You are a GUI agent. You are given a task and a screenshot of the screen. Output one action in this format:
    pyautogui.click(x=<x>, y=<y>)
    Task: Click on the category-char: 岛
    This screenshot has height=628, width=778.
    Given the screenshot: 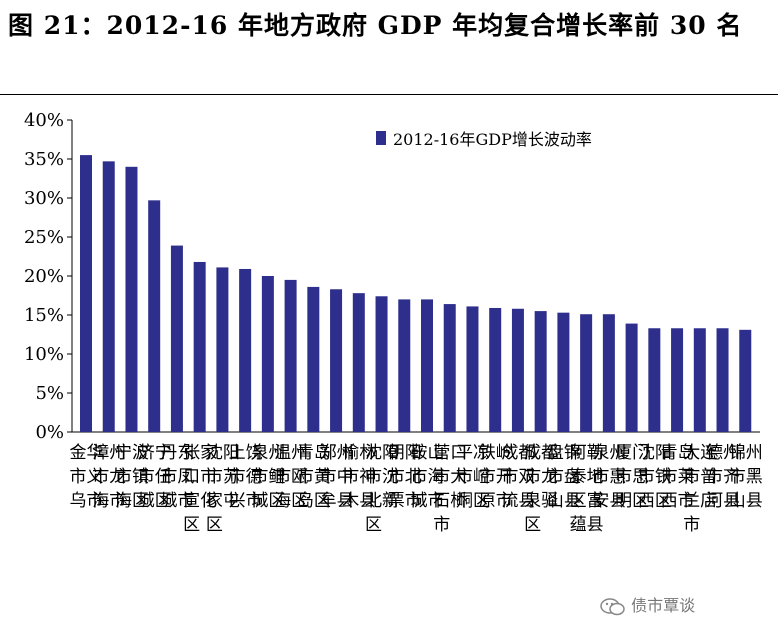 What is the action you would take?
    pyautogui.click(x=322, y=453)
    